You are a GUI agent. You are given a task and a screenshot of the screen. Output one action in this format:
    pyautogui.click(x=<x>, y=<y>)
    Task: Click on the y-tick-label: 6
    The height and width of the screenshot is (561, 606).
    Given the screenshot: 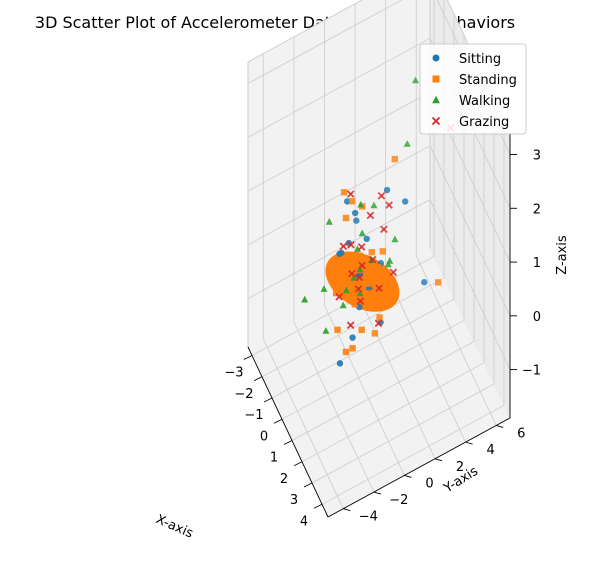 What is the action you would take?
    pyautogui.click(x=521, y=433)
    